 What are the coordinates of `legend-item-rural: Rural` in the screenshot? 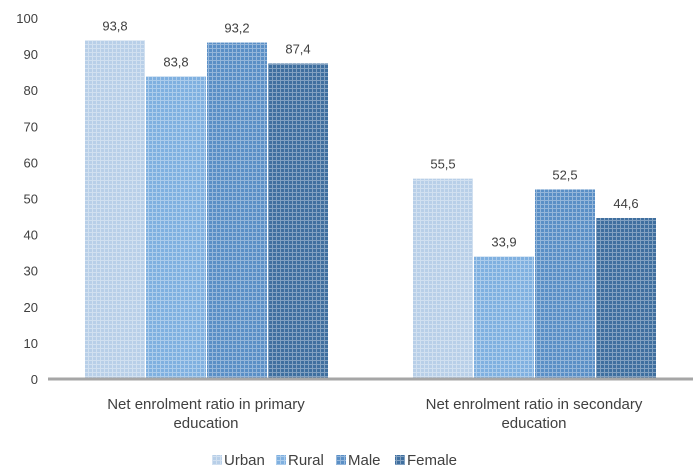 It's located at (300, 460).